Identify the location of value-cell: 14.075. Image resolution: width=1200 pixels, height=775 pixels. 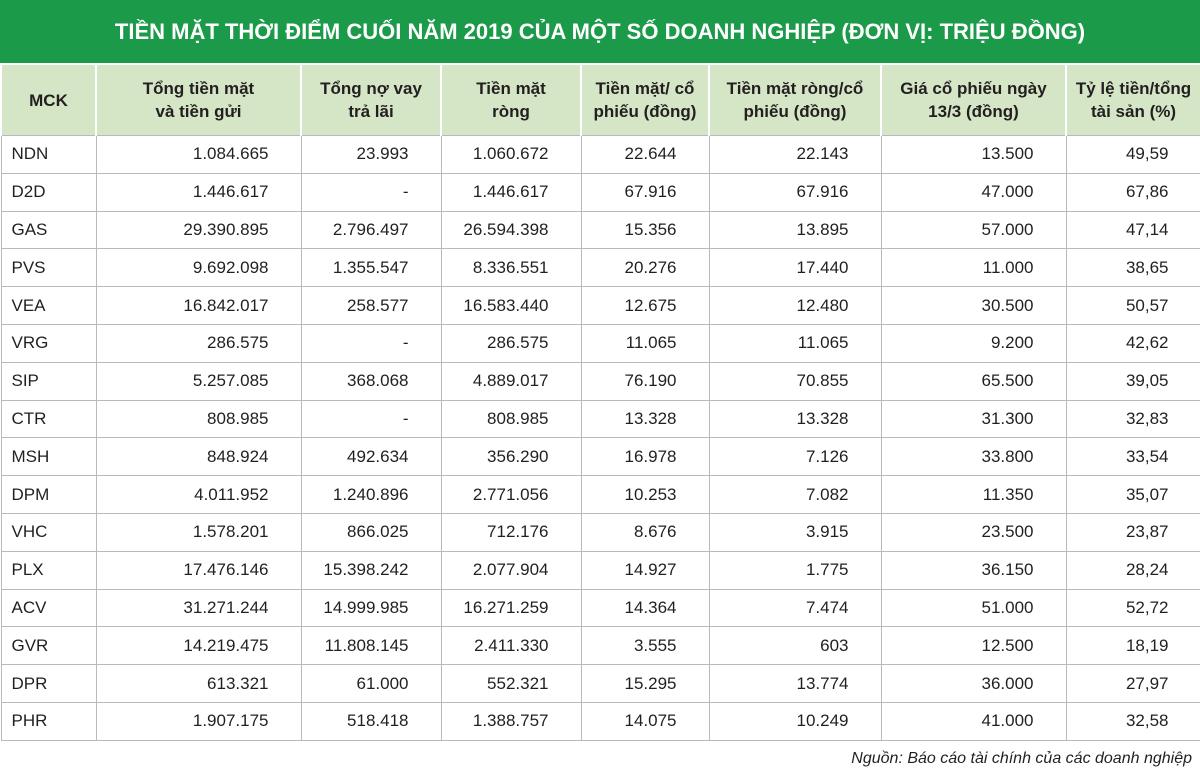
(645, 721).